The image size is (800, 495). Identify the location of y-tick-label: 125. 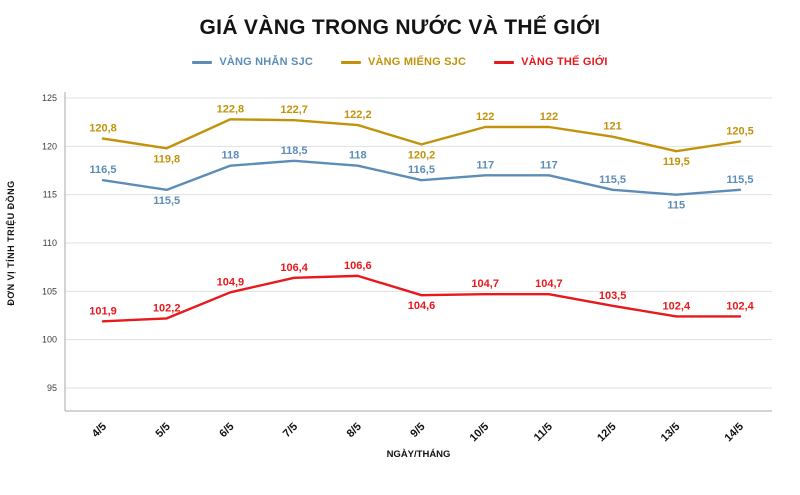
(49, 98).